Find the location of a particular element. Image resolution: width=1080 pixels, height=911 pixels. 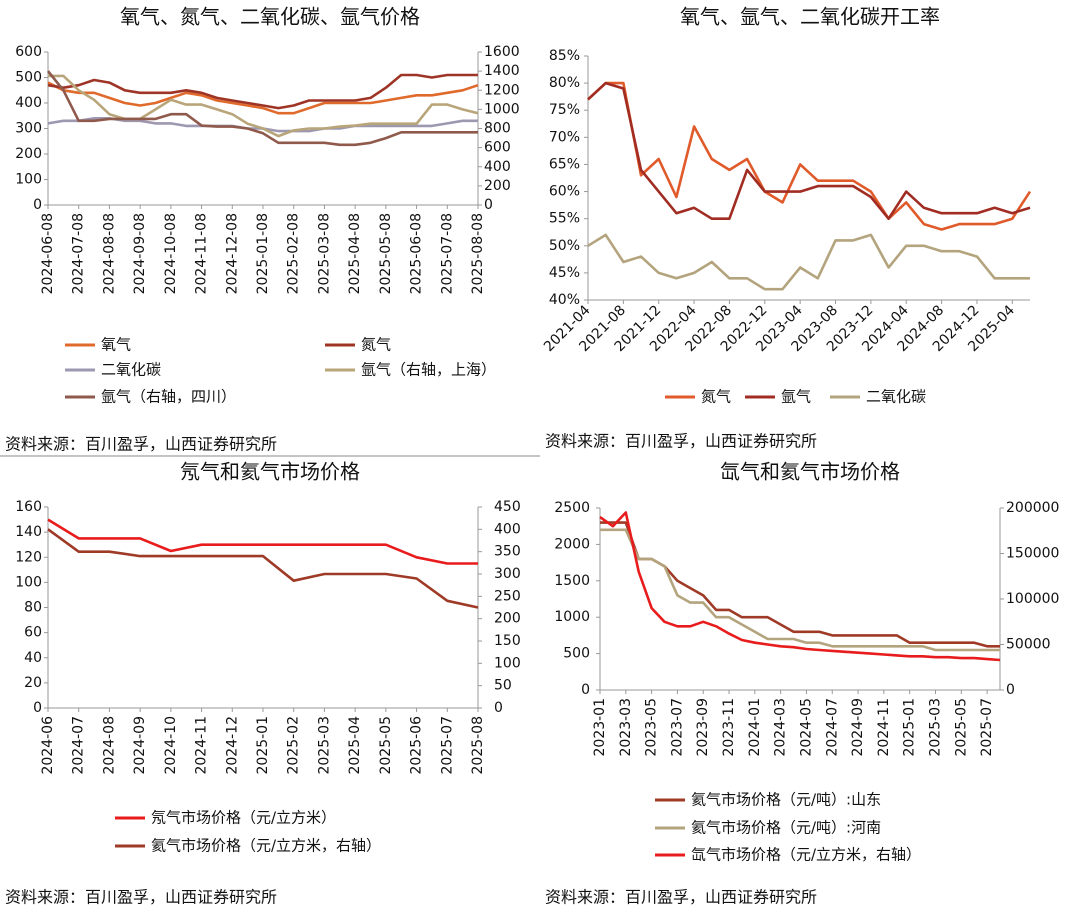

x-tick-label: 2024-10 is located at coordinates (171, 745).